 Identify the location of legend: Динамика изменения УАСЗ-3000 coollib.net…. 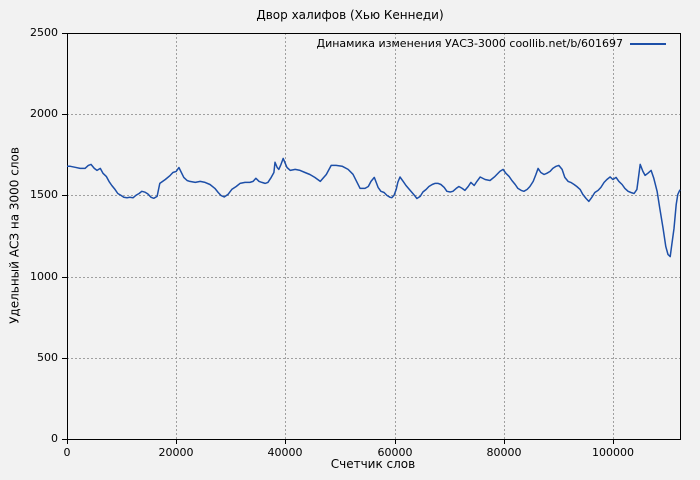
(491, 43).